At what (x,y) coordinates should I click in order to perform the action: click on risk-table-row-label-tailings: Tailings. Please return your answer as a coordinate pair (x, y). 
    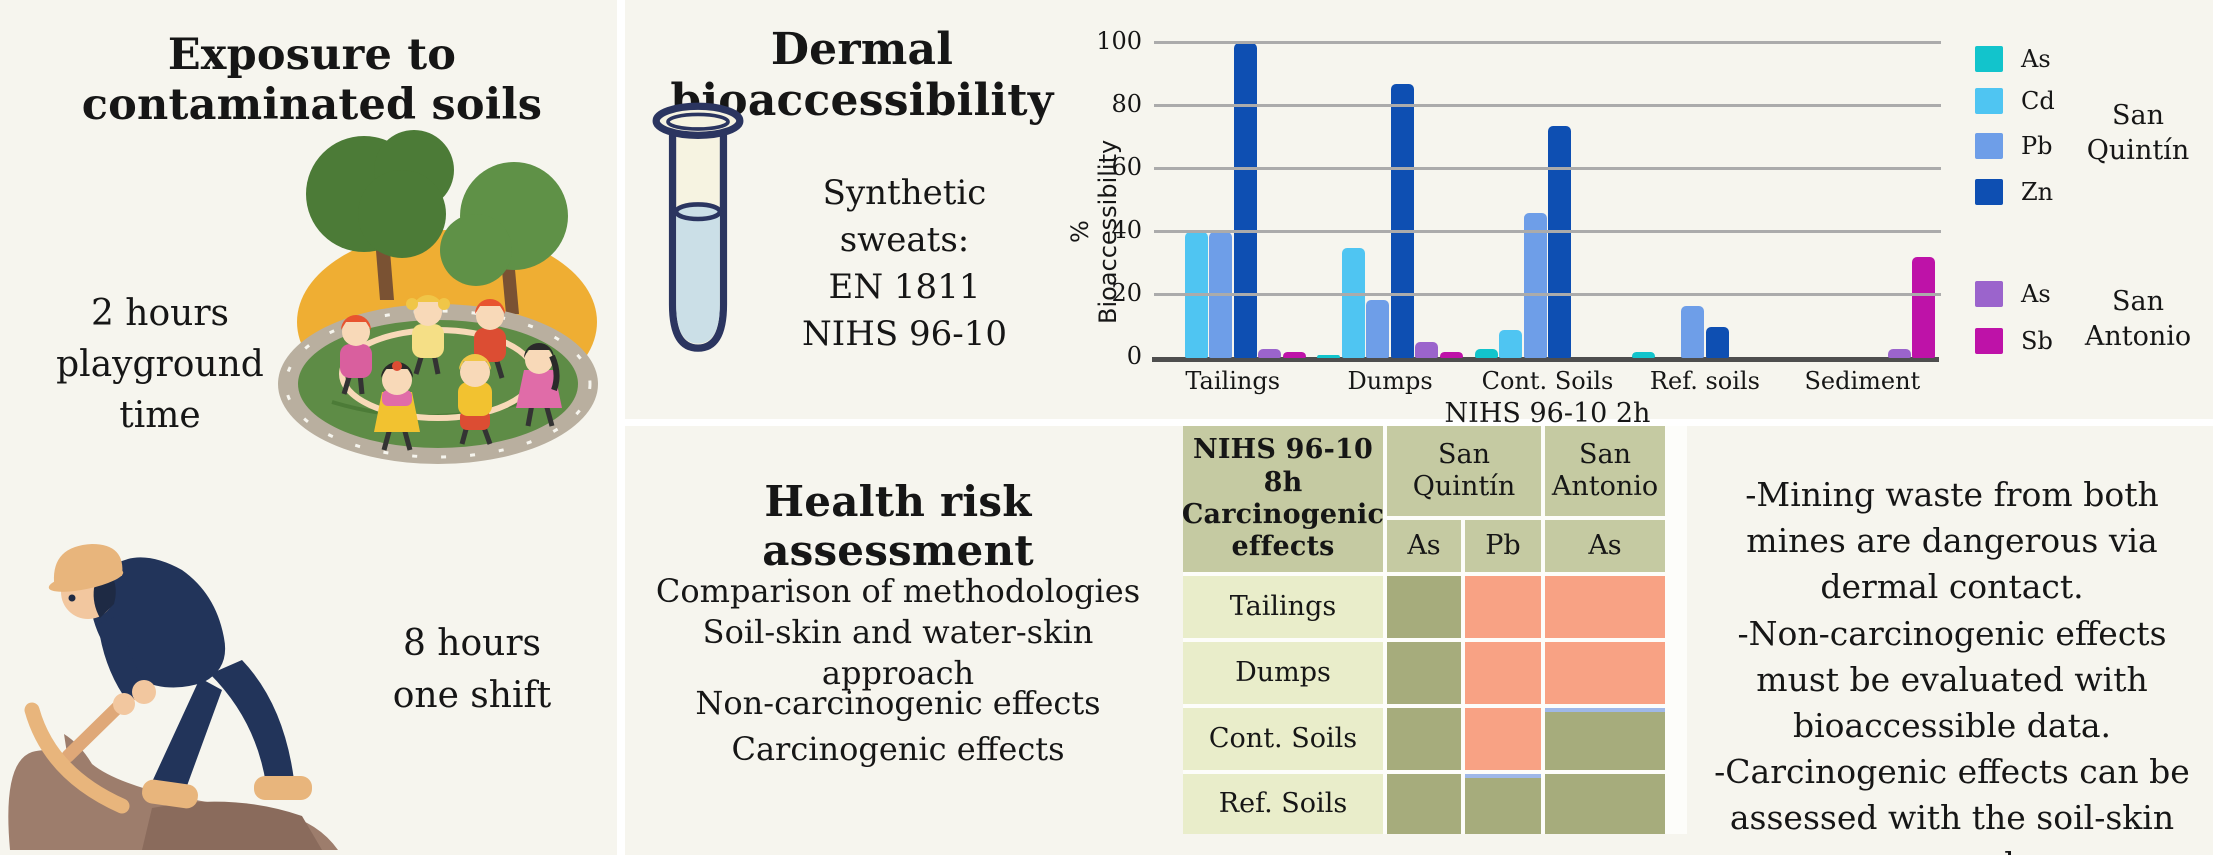
    Looking at the image, I should click on (1283, 607).